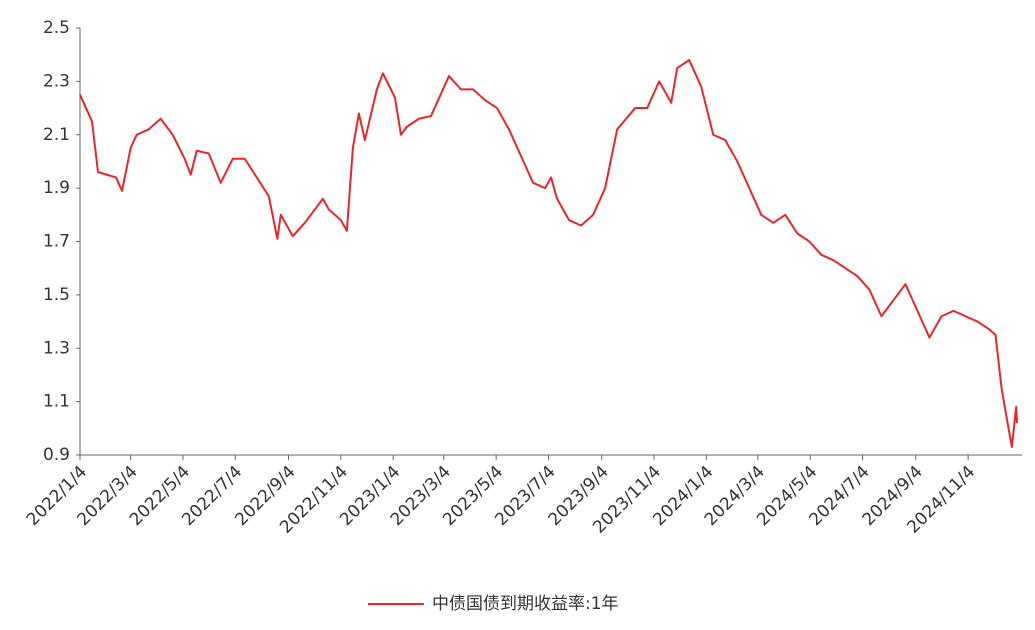 This screenshot has width=1035, height=630. Describe the element at coordinates (56, 135) in the screenshot. I see `y-tick-label: 2.1` at that location.